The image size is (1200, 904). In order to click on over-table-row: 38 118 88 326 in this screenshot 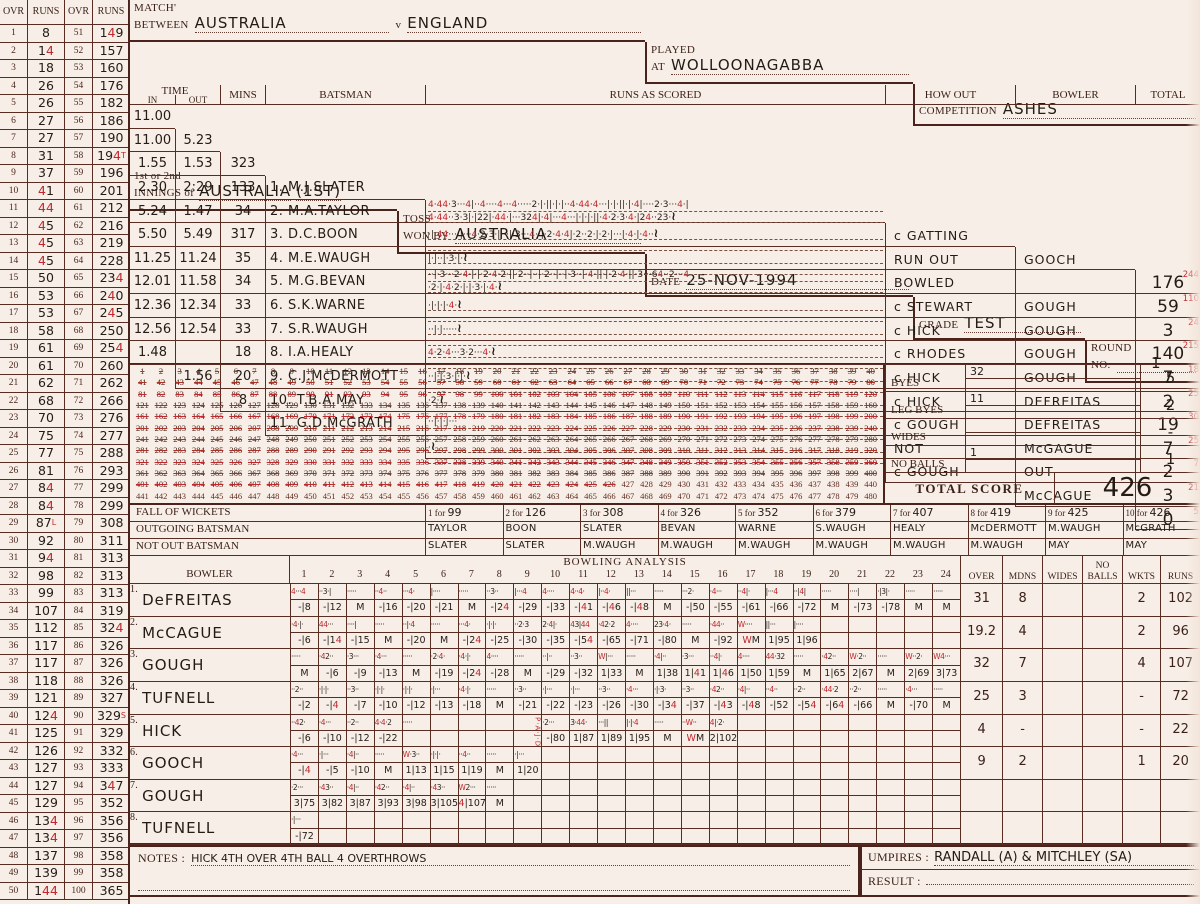, I will do `click(64, 681)`.